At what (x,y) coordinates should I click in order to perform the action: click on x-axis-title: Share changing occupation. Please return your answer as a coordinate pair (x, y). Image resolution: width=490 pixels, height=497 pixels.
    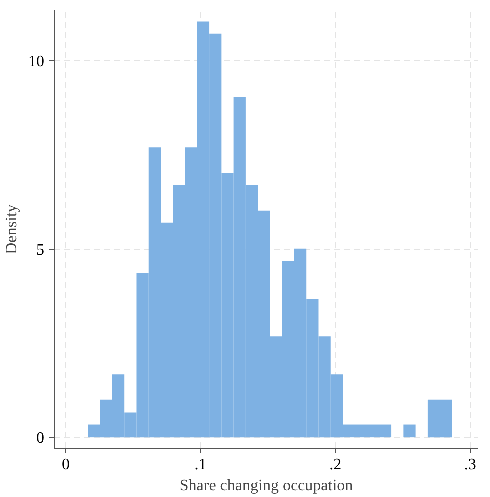
    Looking at the image, I should click on (267, 486).